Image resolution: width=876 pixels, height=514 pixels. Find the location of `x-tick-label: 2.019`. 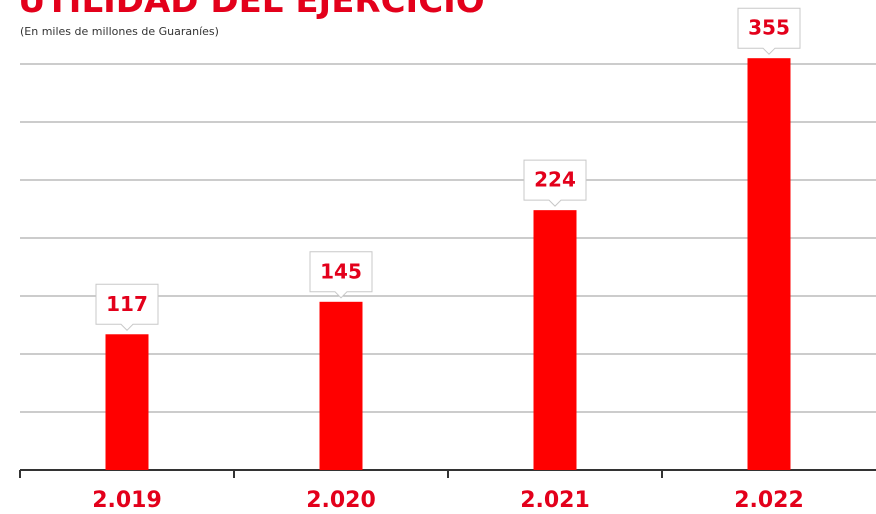

x-tick-label: 2.019 is located at coordinates (127, 500).